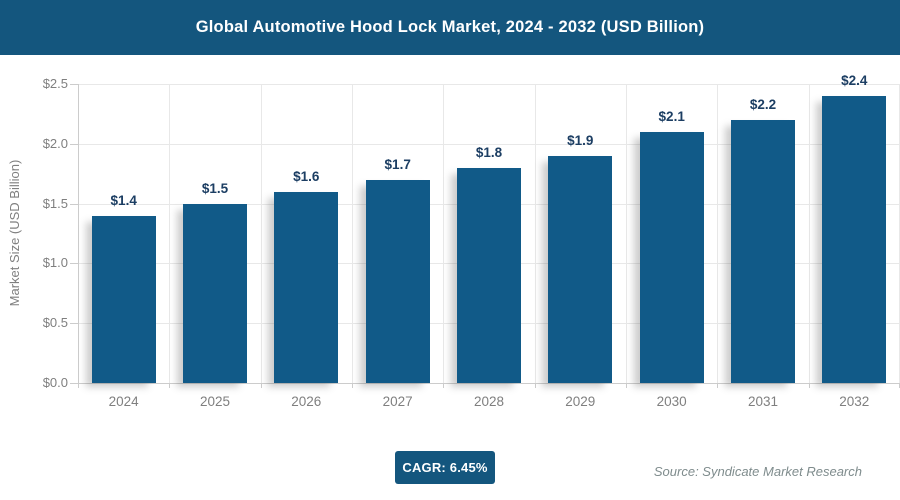 The height and width of the screenshot is (500, 900). Describe the element at coordinates (763, 251) in the screenshot. I see `bar-2031` at that location.